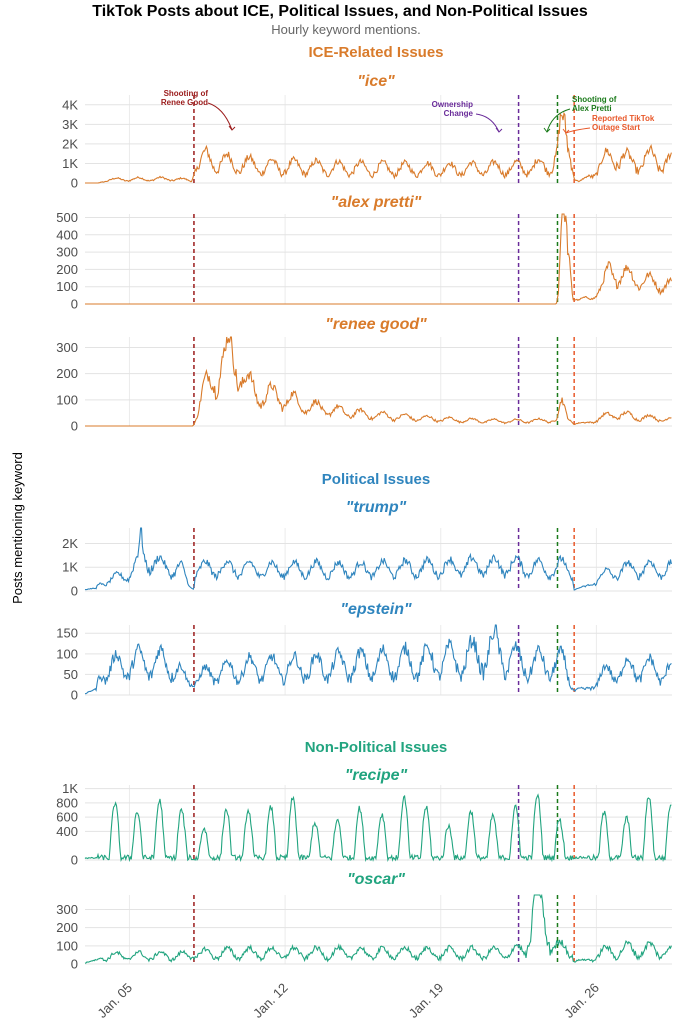  Describe the element at coordinates (184, 102) in the screenshot. I see `event-label-line: Renee Good` at that location.